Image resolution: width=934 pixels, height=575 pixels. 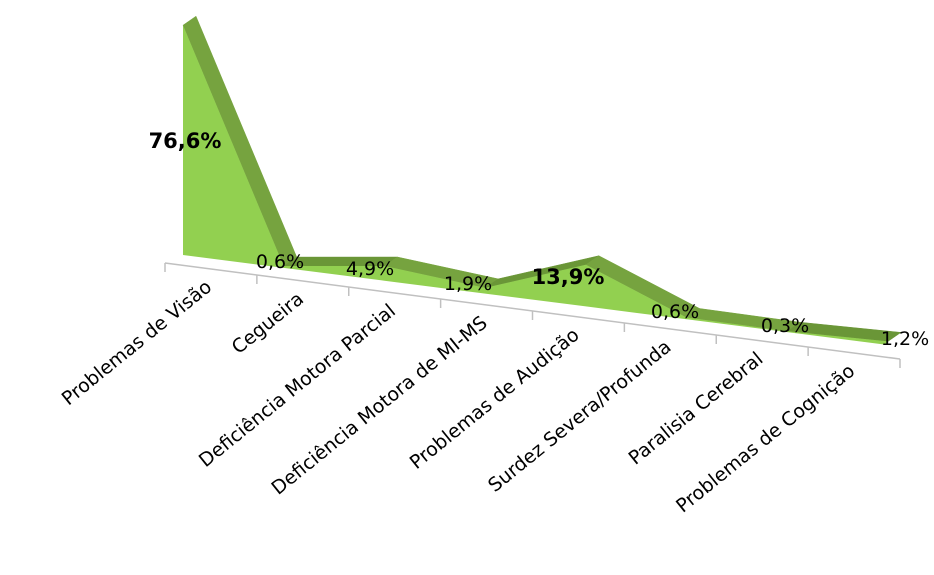 What do you see at coordinates (370, 269) in the screenshot?
I see `data-label: 4,9%` at bounding box center [370, 269].